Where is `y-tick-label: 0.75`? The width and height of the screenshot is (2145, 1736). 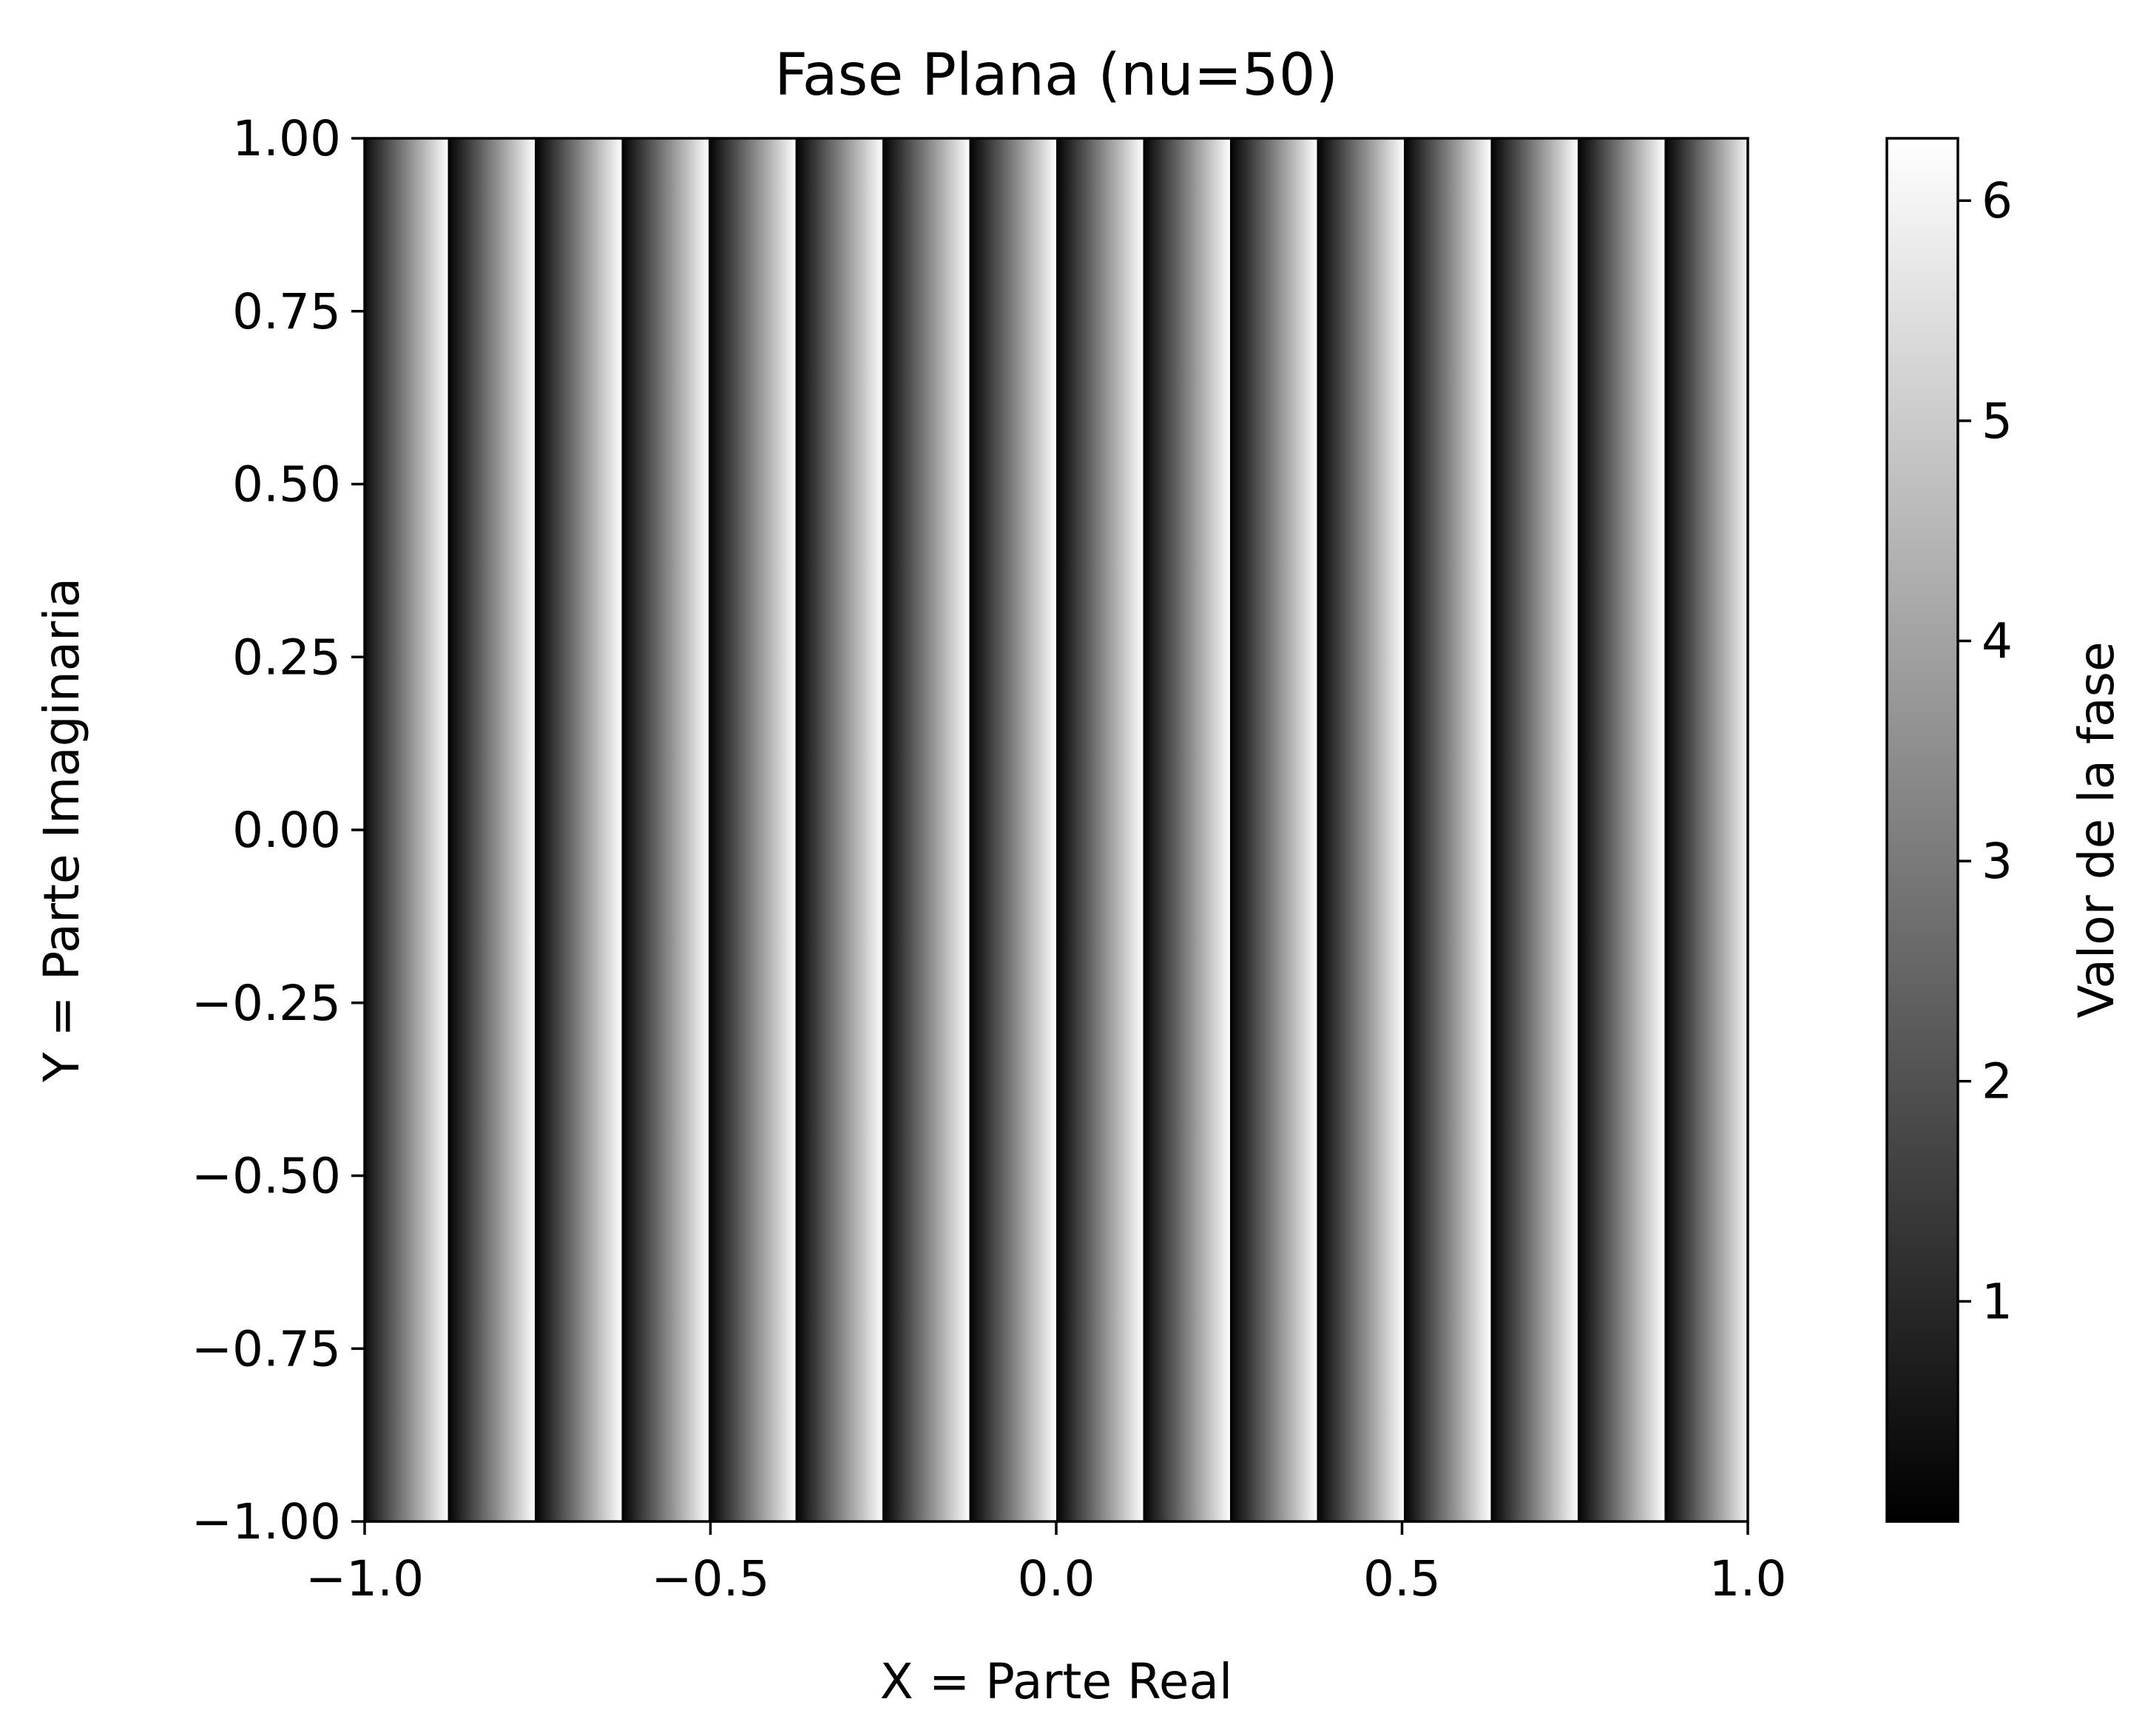
y-tick-label: 0.75 is located at coordinates (286, 311).